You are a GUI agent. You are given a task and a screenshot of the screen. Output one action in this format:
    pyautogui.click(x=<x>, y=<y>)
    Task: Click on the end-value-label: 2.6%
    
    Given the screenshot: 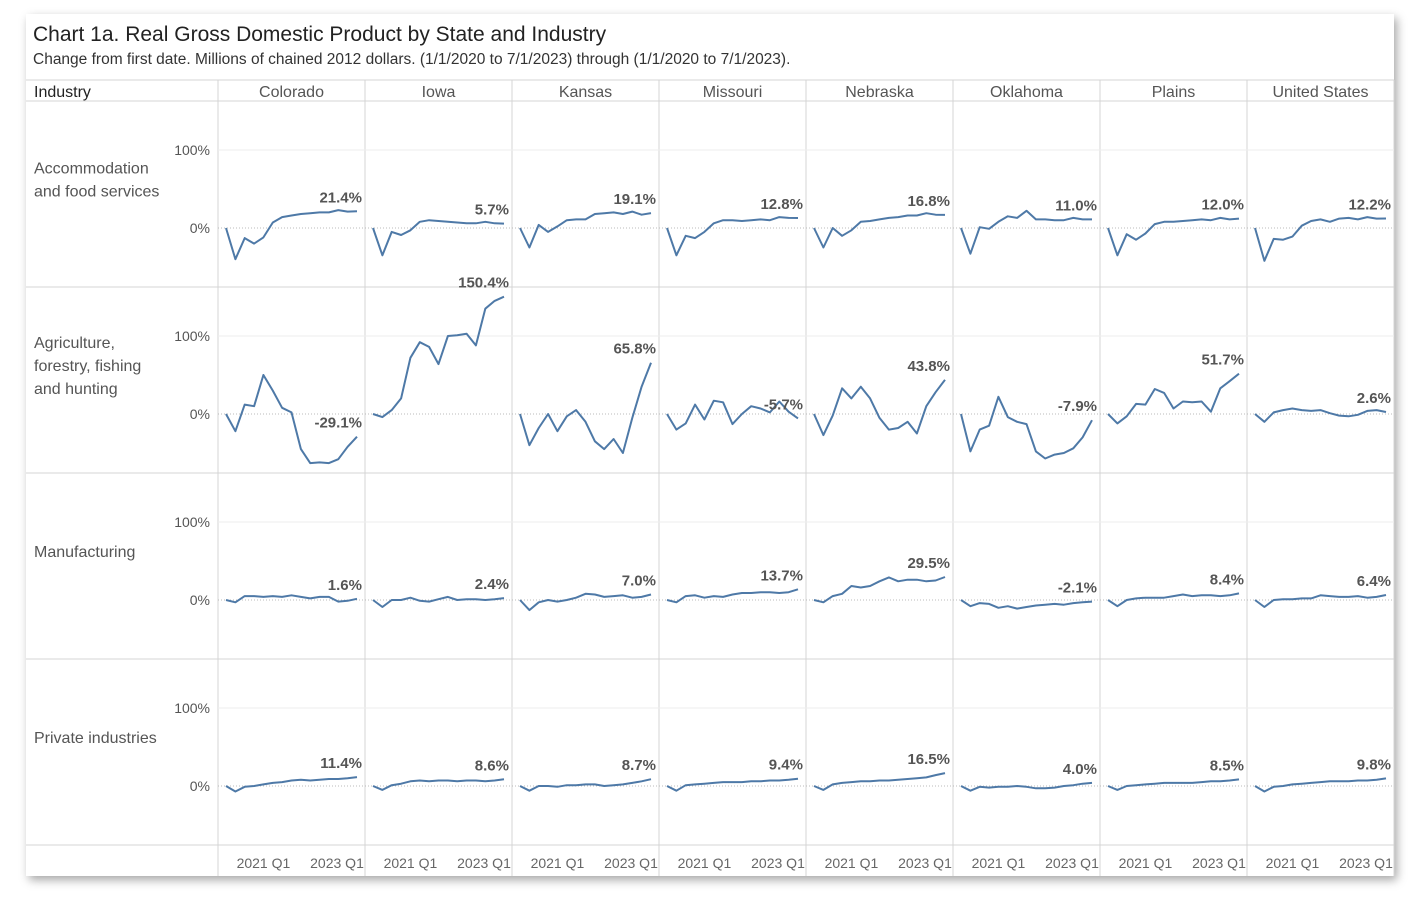 What is the action you would take?
    pyautogui.click(x=1374, y=398)
    